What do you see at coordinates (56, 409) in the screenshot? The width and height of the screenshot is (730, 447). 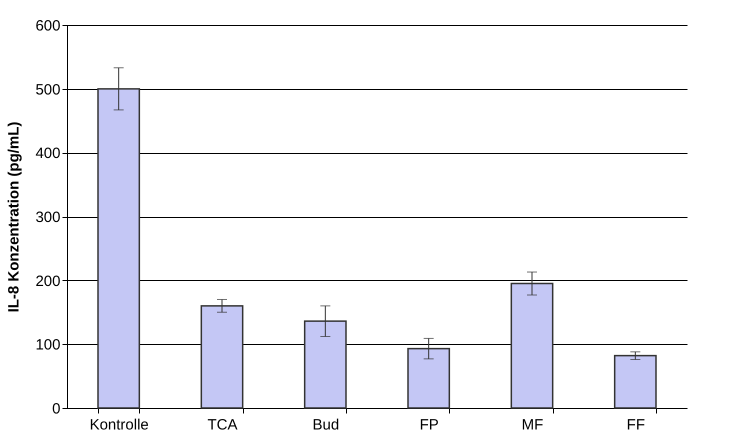 I see `y-tick-label: 0` at bounding box center [56, 409].